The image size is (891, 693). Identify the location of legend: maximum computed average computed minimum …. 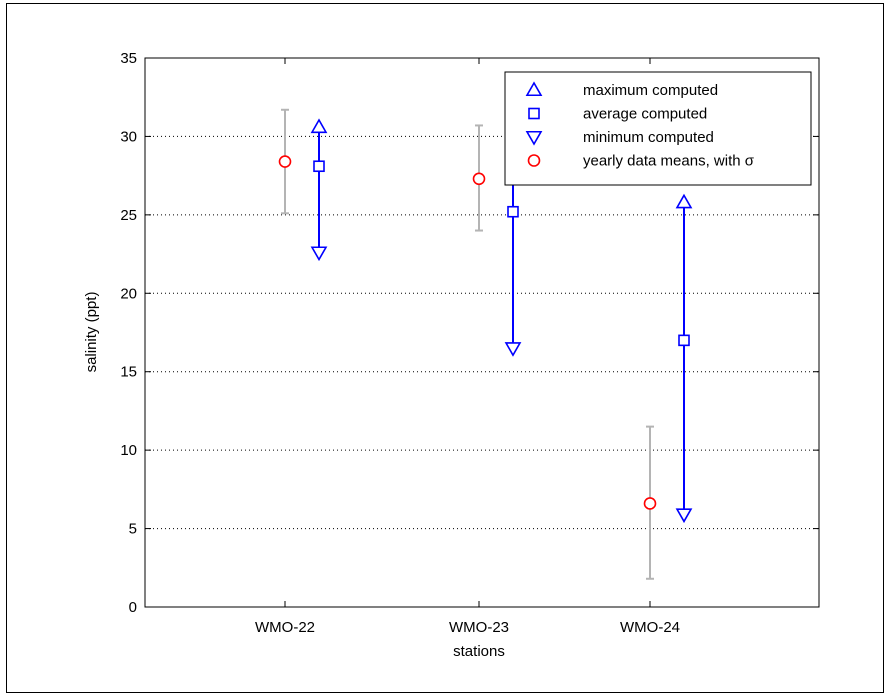
(658, 128).